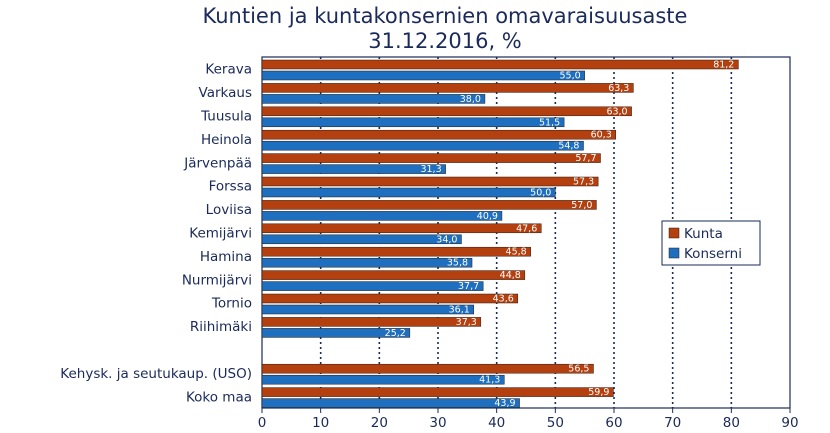  What do you see at coordinates (466, 322) in the screenshot?
I see `data-label-kunta-riihimäki: 37,3` at bounding box center [466, 322].